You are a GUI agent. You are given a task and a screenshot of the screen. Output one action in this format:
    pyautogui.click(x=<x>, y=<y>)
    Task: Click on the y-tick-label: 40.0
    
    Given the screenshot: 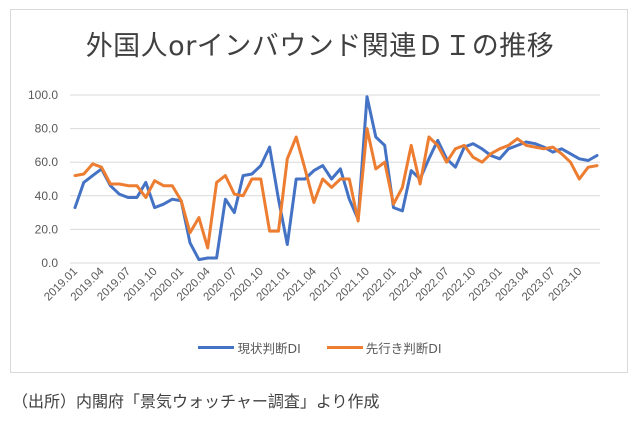 What is the action you would take?
    pyautogui.click(x=47, y=196)
    